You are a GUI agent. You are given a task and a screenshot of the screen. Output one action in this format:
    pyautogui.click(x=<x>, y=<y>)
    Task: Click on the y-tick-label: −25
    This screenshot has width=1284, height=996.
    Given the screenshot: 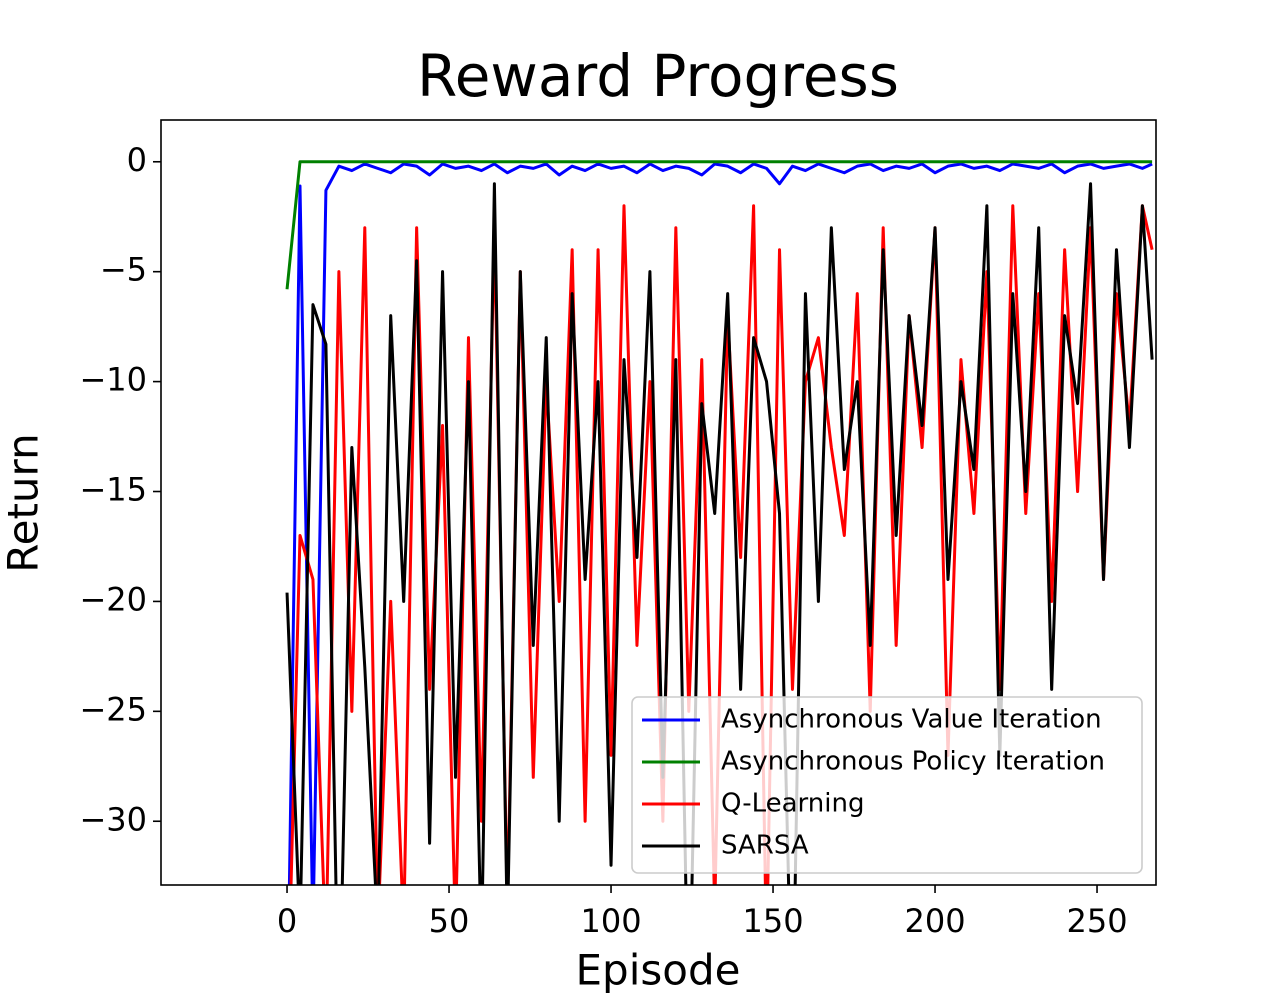 What is the action you would take?
    pyautogui.click(x=113, y=709)
    